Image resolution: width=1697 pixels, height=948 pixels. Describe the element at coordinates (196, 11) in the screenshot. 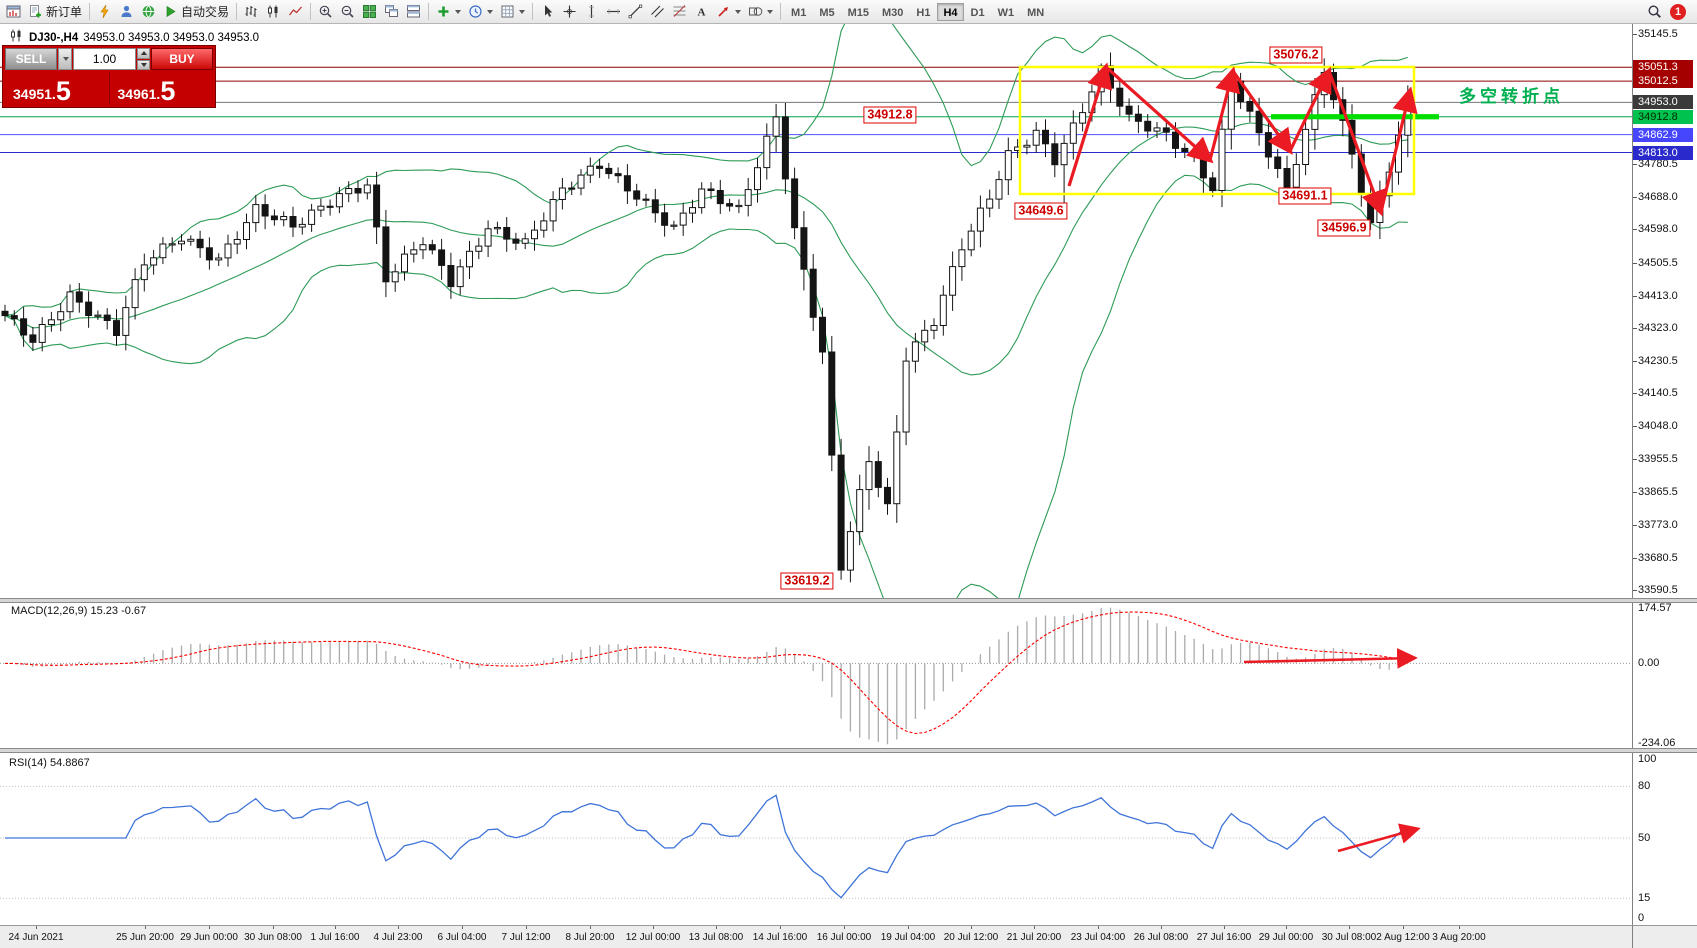

I see `auto-trading-button: 自动交易` at that location.